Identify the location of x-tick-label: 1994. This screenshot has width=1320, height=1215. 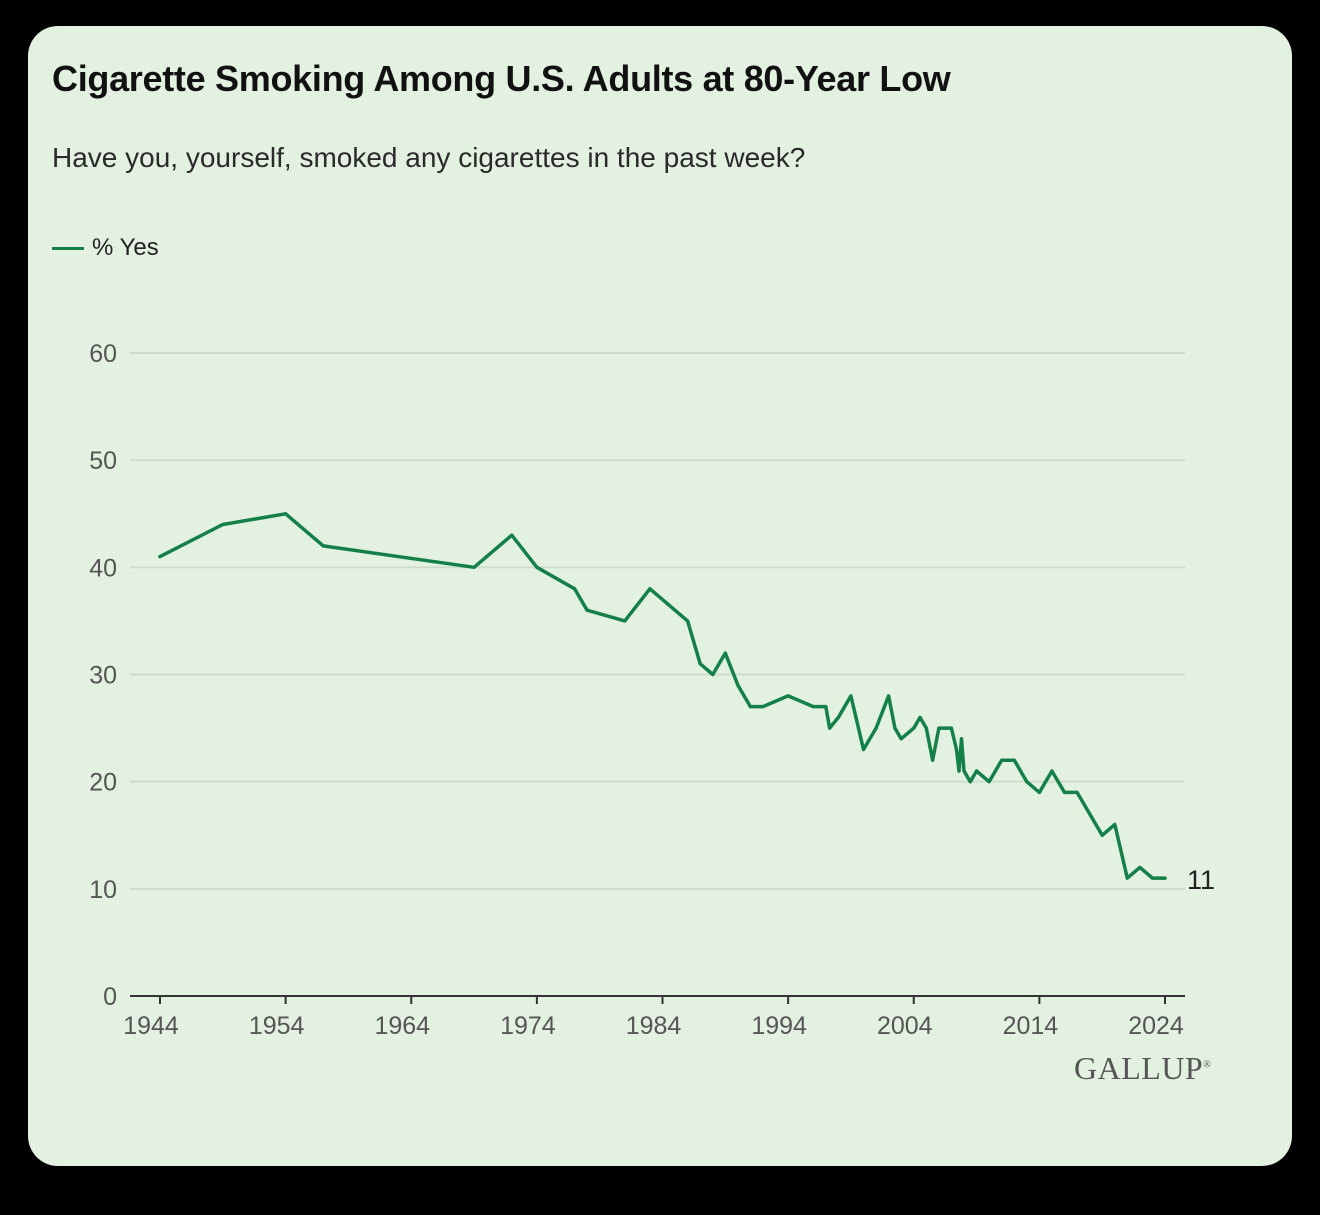
(779, 1026).